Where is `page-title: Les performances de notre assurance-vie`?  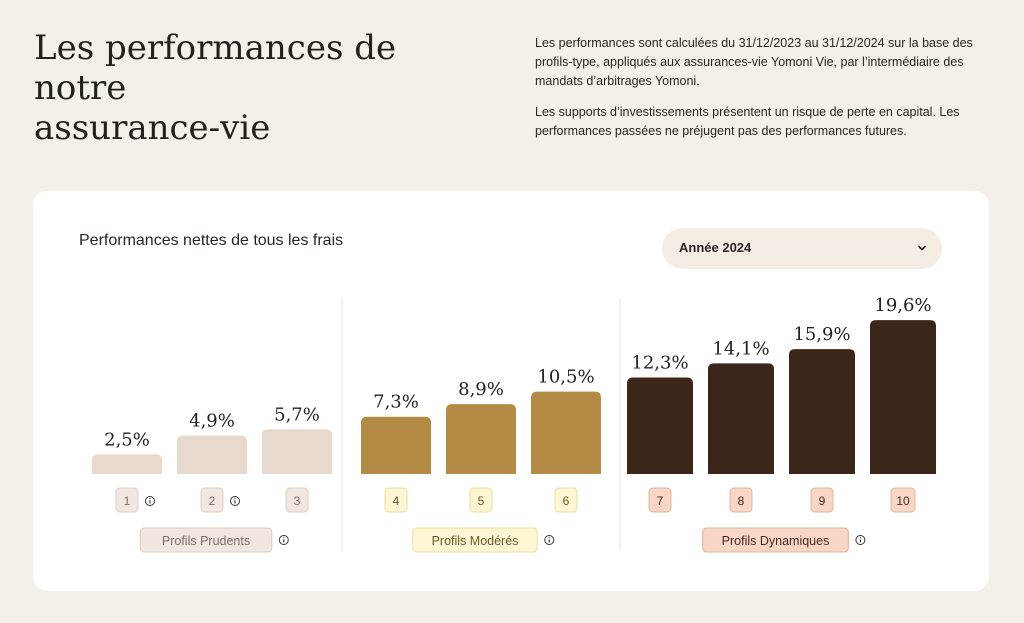 page-title: Les performances de notre assurance-vie is located at coordinates (264, 88).